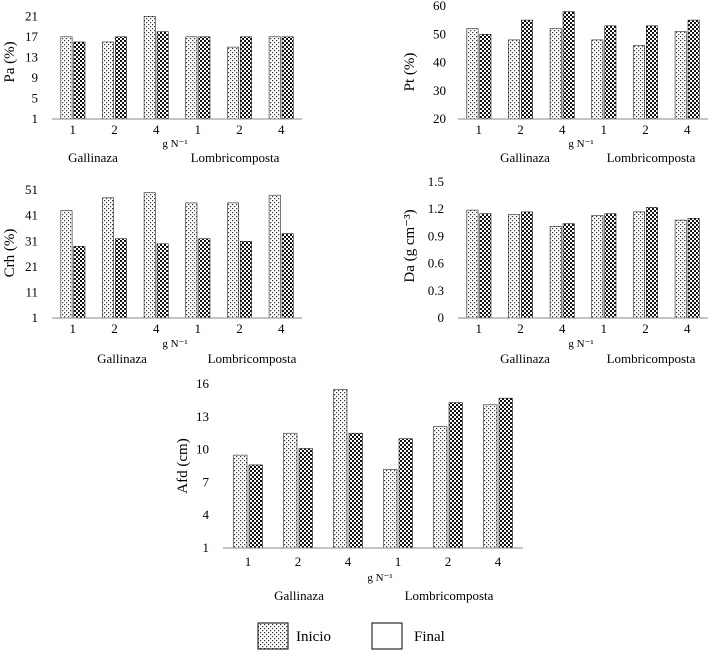 This screenshot has width=715, height=658. I want to click on y-tick-label: 5, so click(35, 98).